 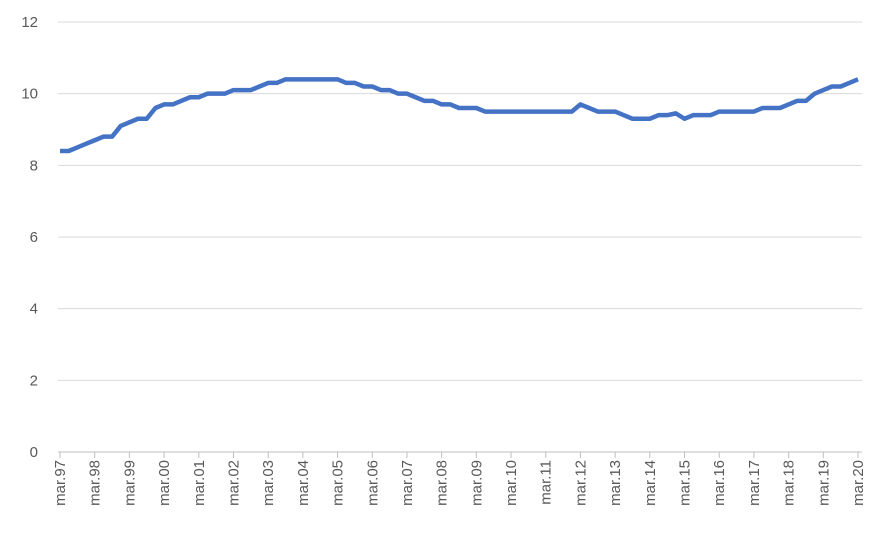 I want to click on y-tick-label: 12, so click(x=29, y=22).